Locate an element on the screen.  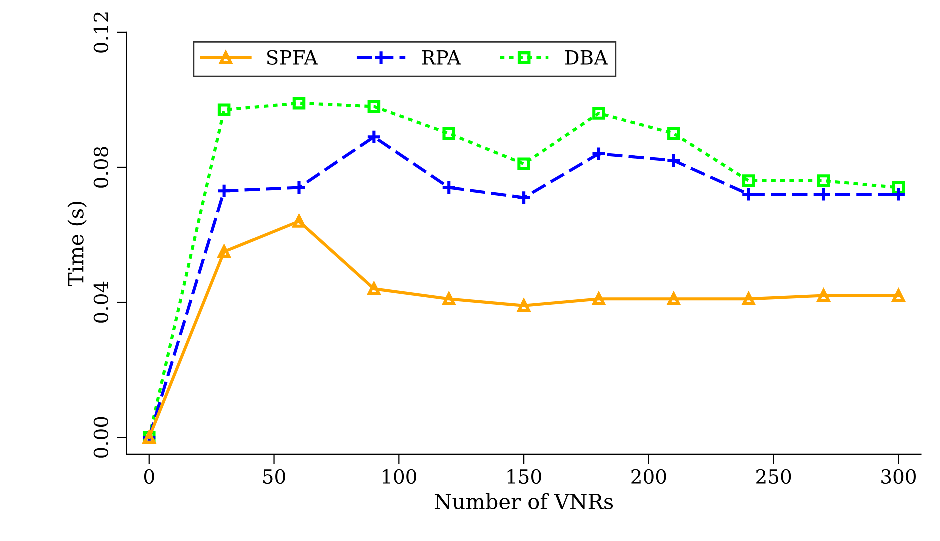
legend-label: SPFA is located at coordinates (292, 58).